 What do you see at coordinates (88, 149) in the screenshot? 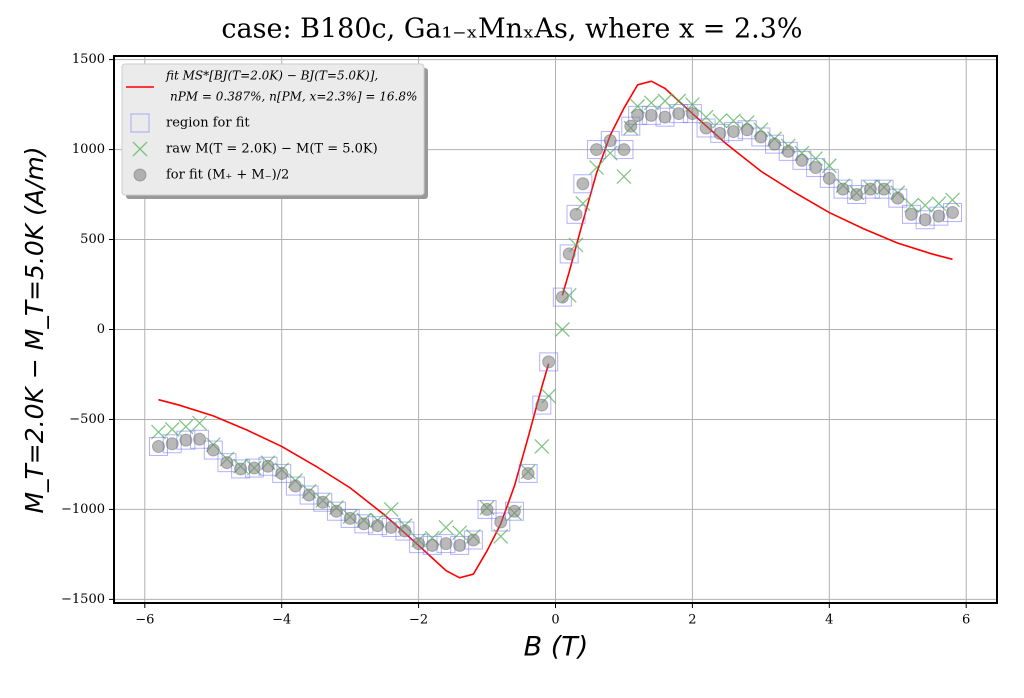
I see `y-tick-label: 1000` at bounding box center [88, 149].